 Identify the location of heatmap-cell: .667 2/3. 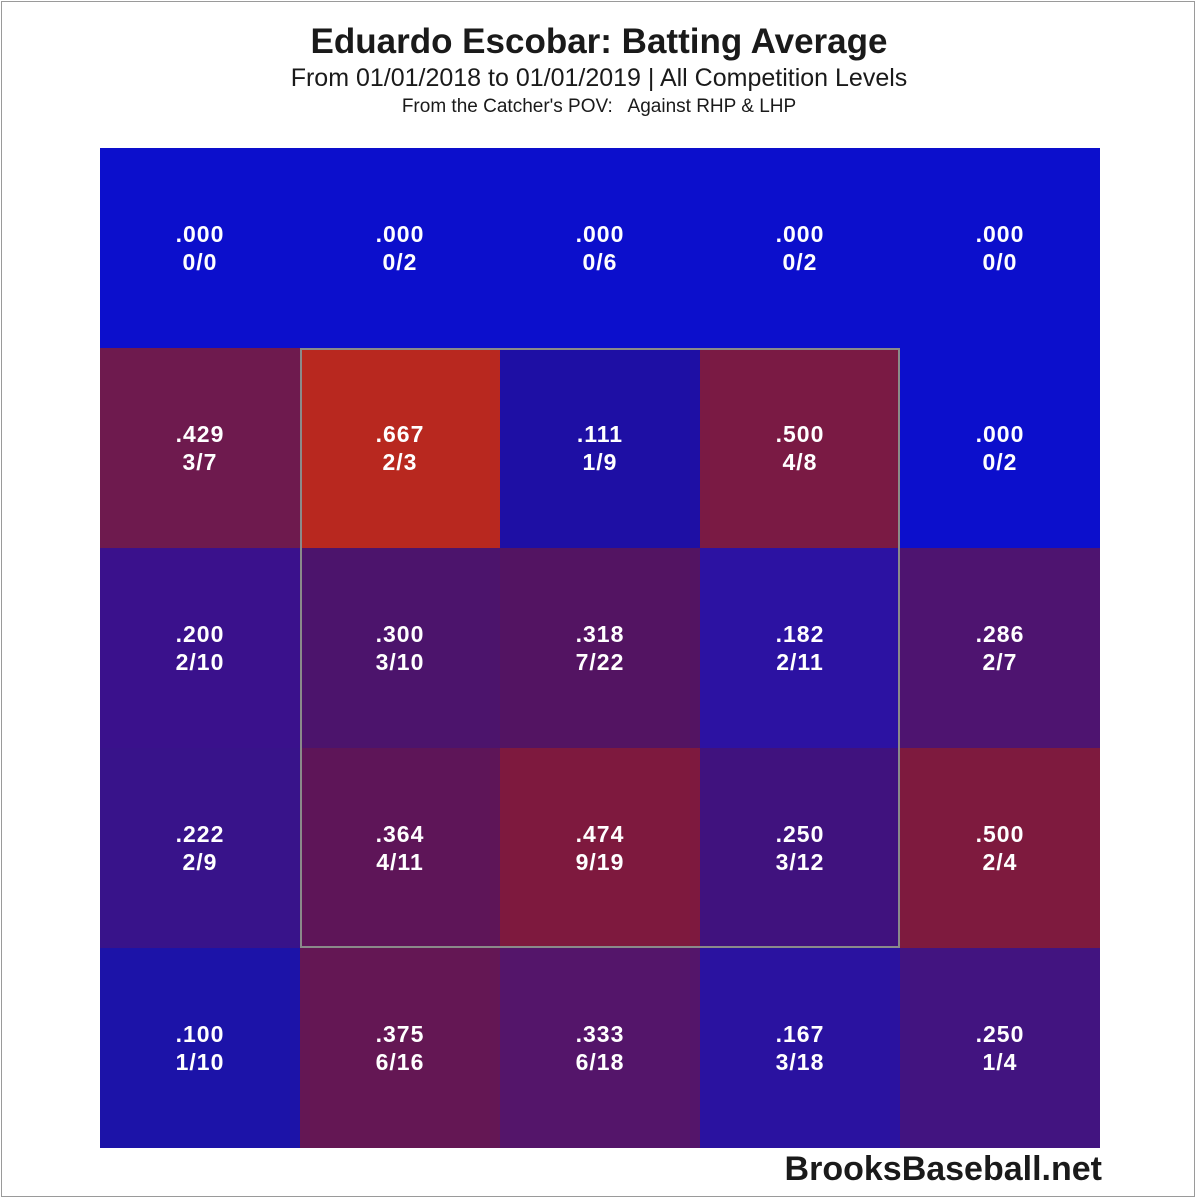
(400, 448).